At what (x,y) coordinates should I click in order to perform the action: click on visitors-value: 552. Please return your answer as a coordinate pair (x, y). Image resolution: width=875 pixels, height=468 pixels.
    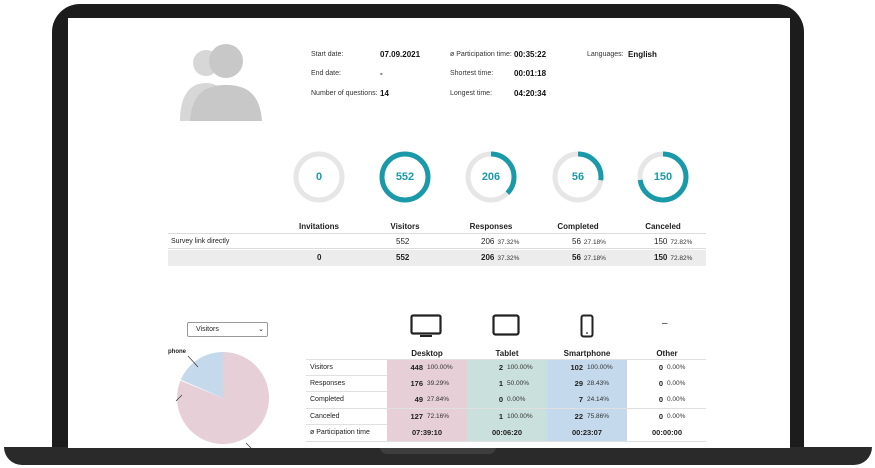
    Looking at the image, I should click on (403, 241).